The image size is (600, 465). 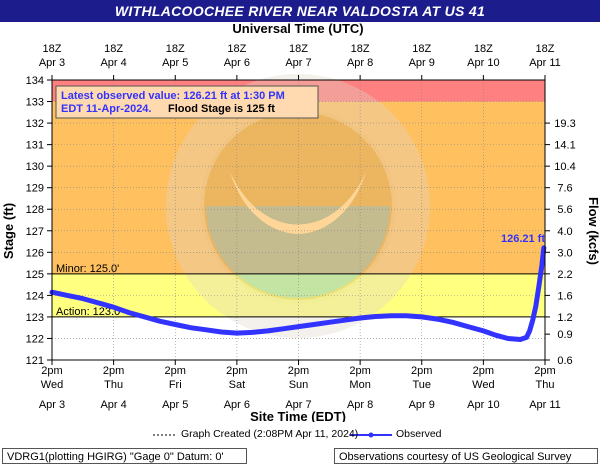 I want to click on y-tick-label: 125, so click(x=35, y=275).